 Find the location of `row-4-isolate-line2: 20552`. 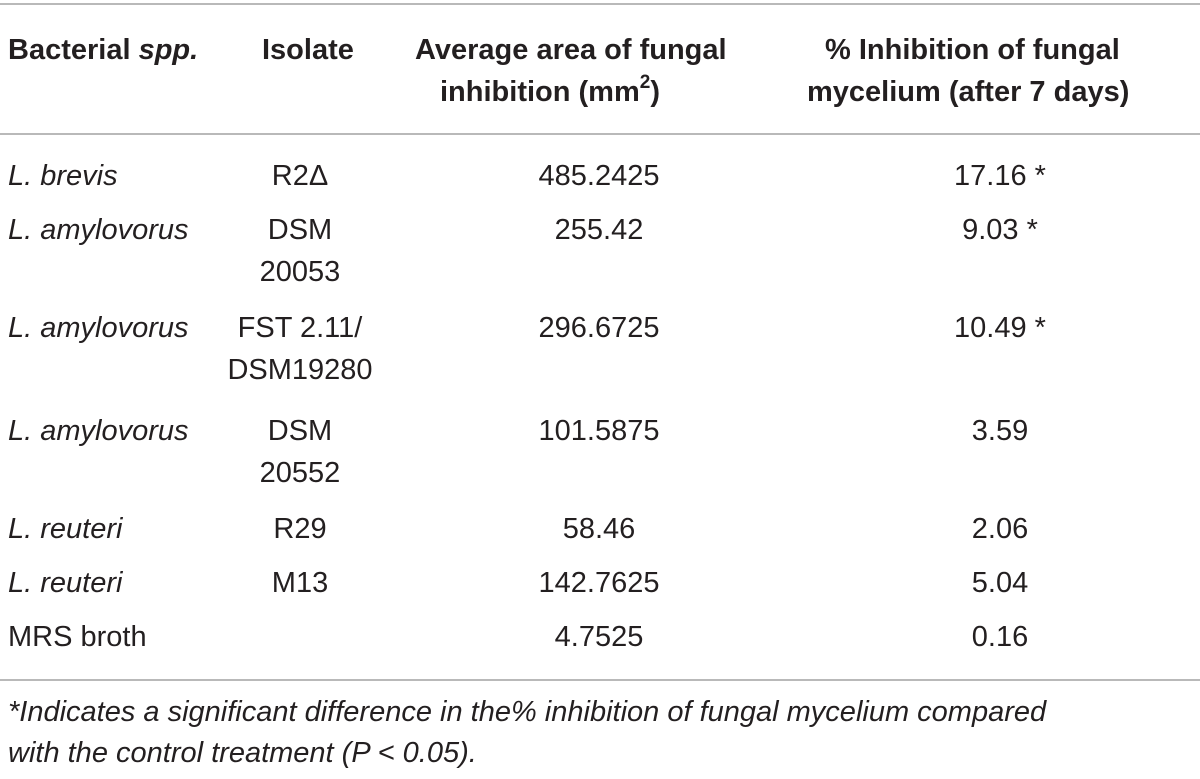

row-4-isolate-line2: 20552 is located at coordinates (300, 473).